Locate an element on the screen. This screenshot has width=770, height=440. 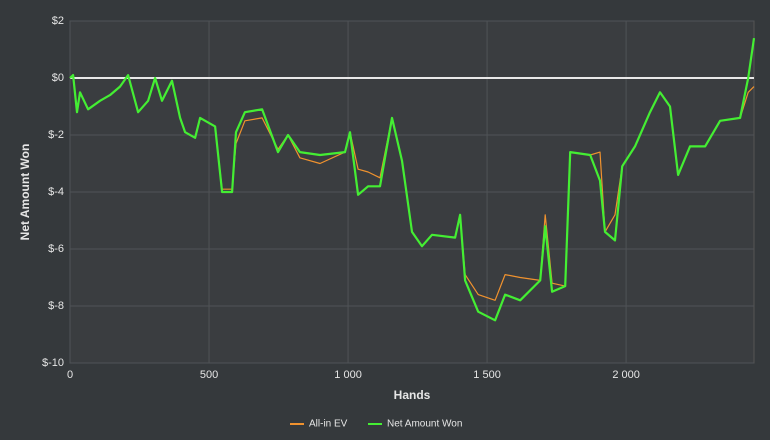
legend-label: Net Amount Won is located at coordinates (424, 424).